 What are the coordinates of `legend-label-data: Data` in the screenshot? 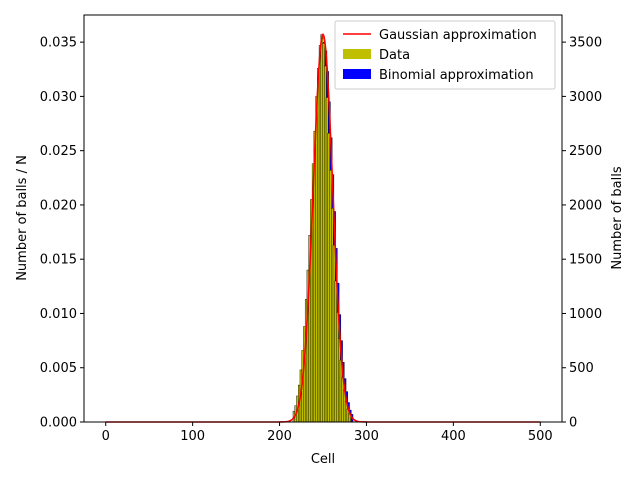 It's located at (394, 55).